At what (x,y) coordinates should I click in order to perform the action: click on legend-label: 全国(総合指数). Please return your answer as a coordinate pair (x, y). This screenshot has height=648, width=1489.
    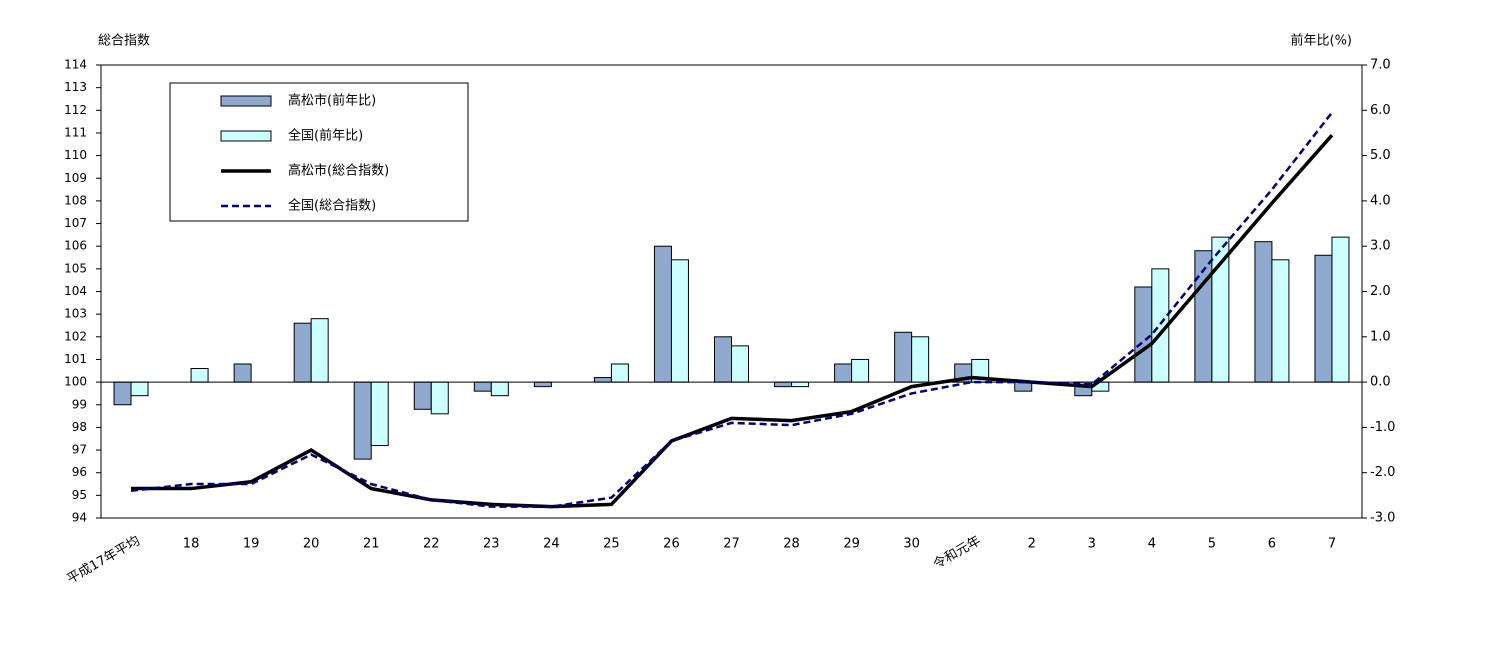
    Looking at the image, I should click on (332, 206).